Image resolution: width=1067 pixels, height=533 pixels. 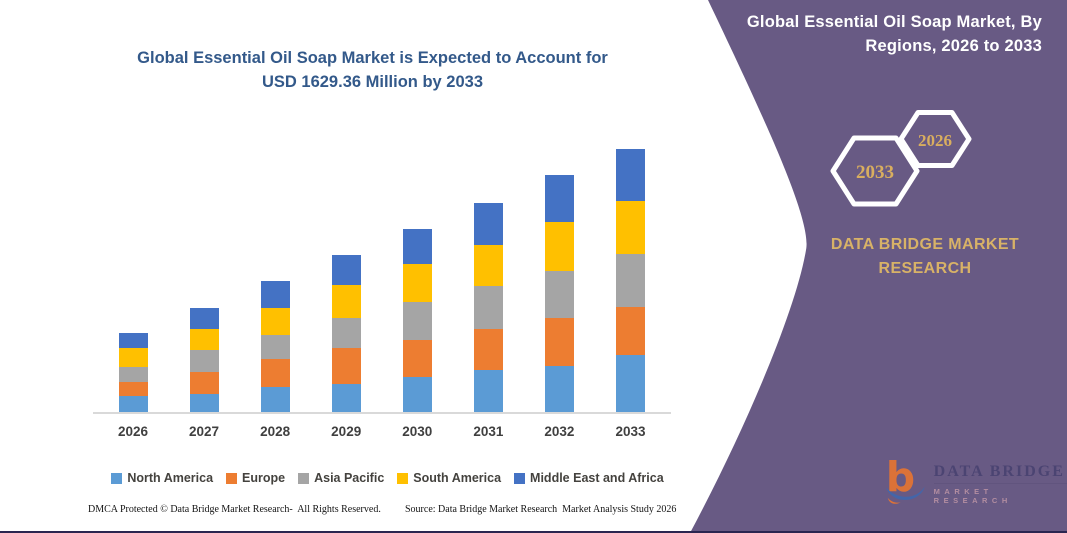 I want to click on bar-2031, so click(x=488, y=307).